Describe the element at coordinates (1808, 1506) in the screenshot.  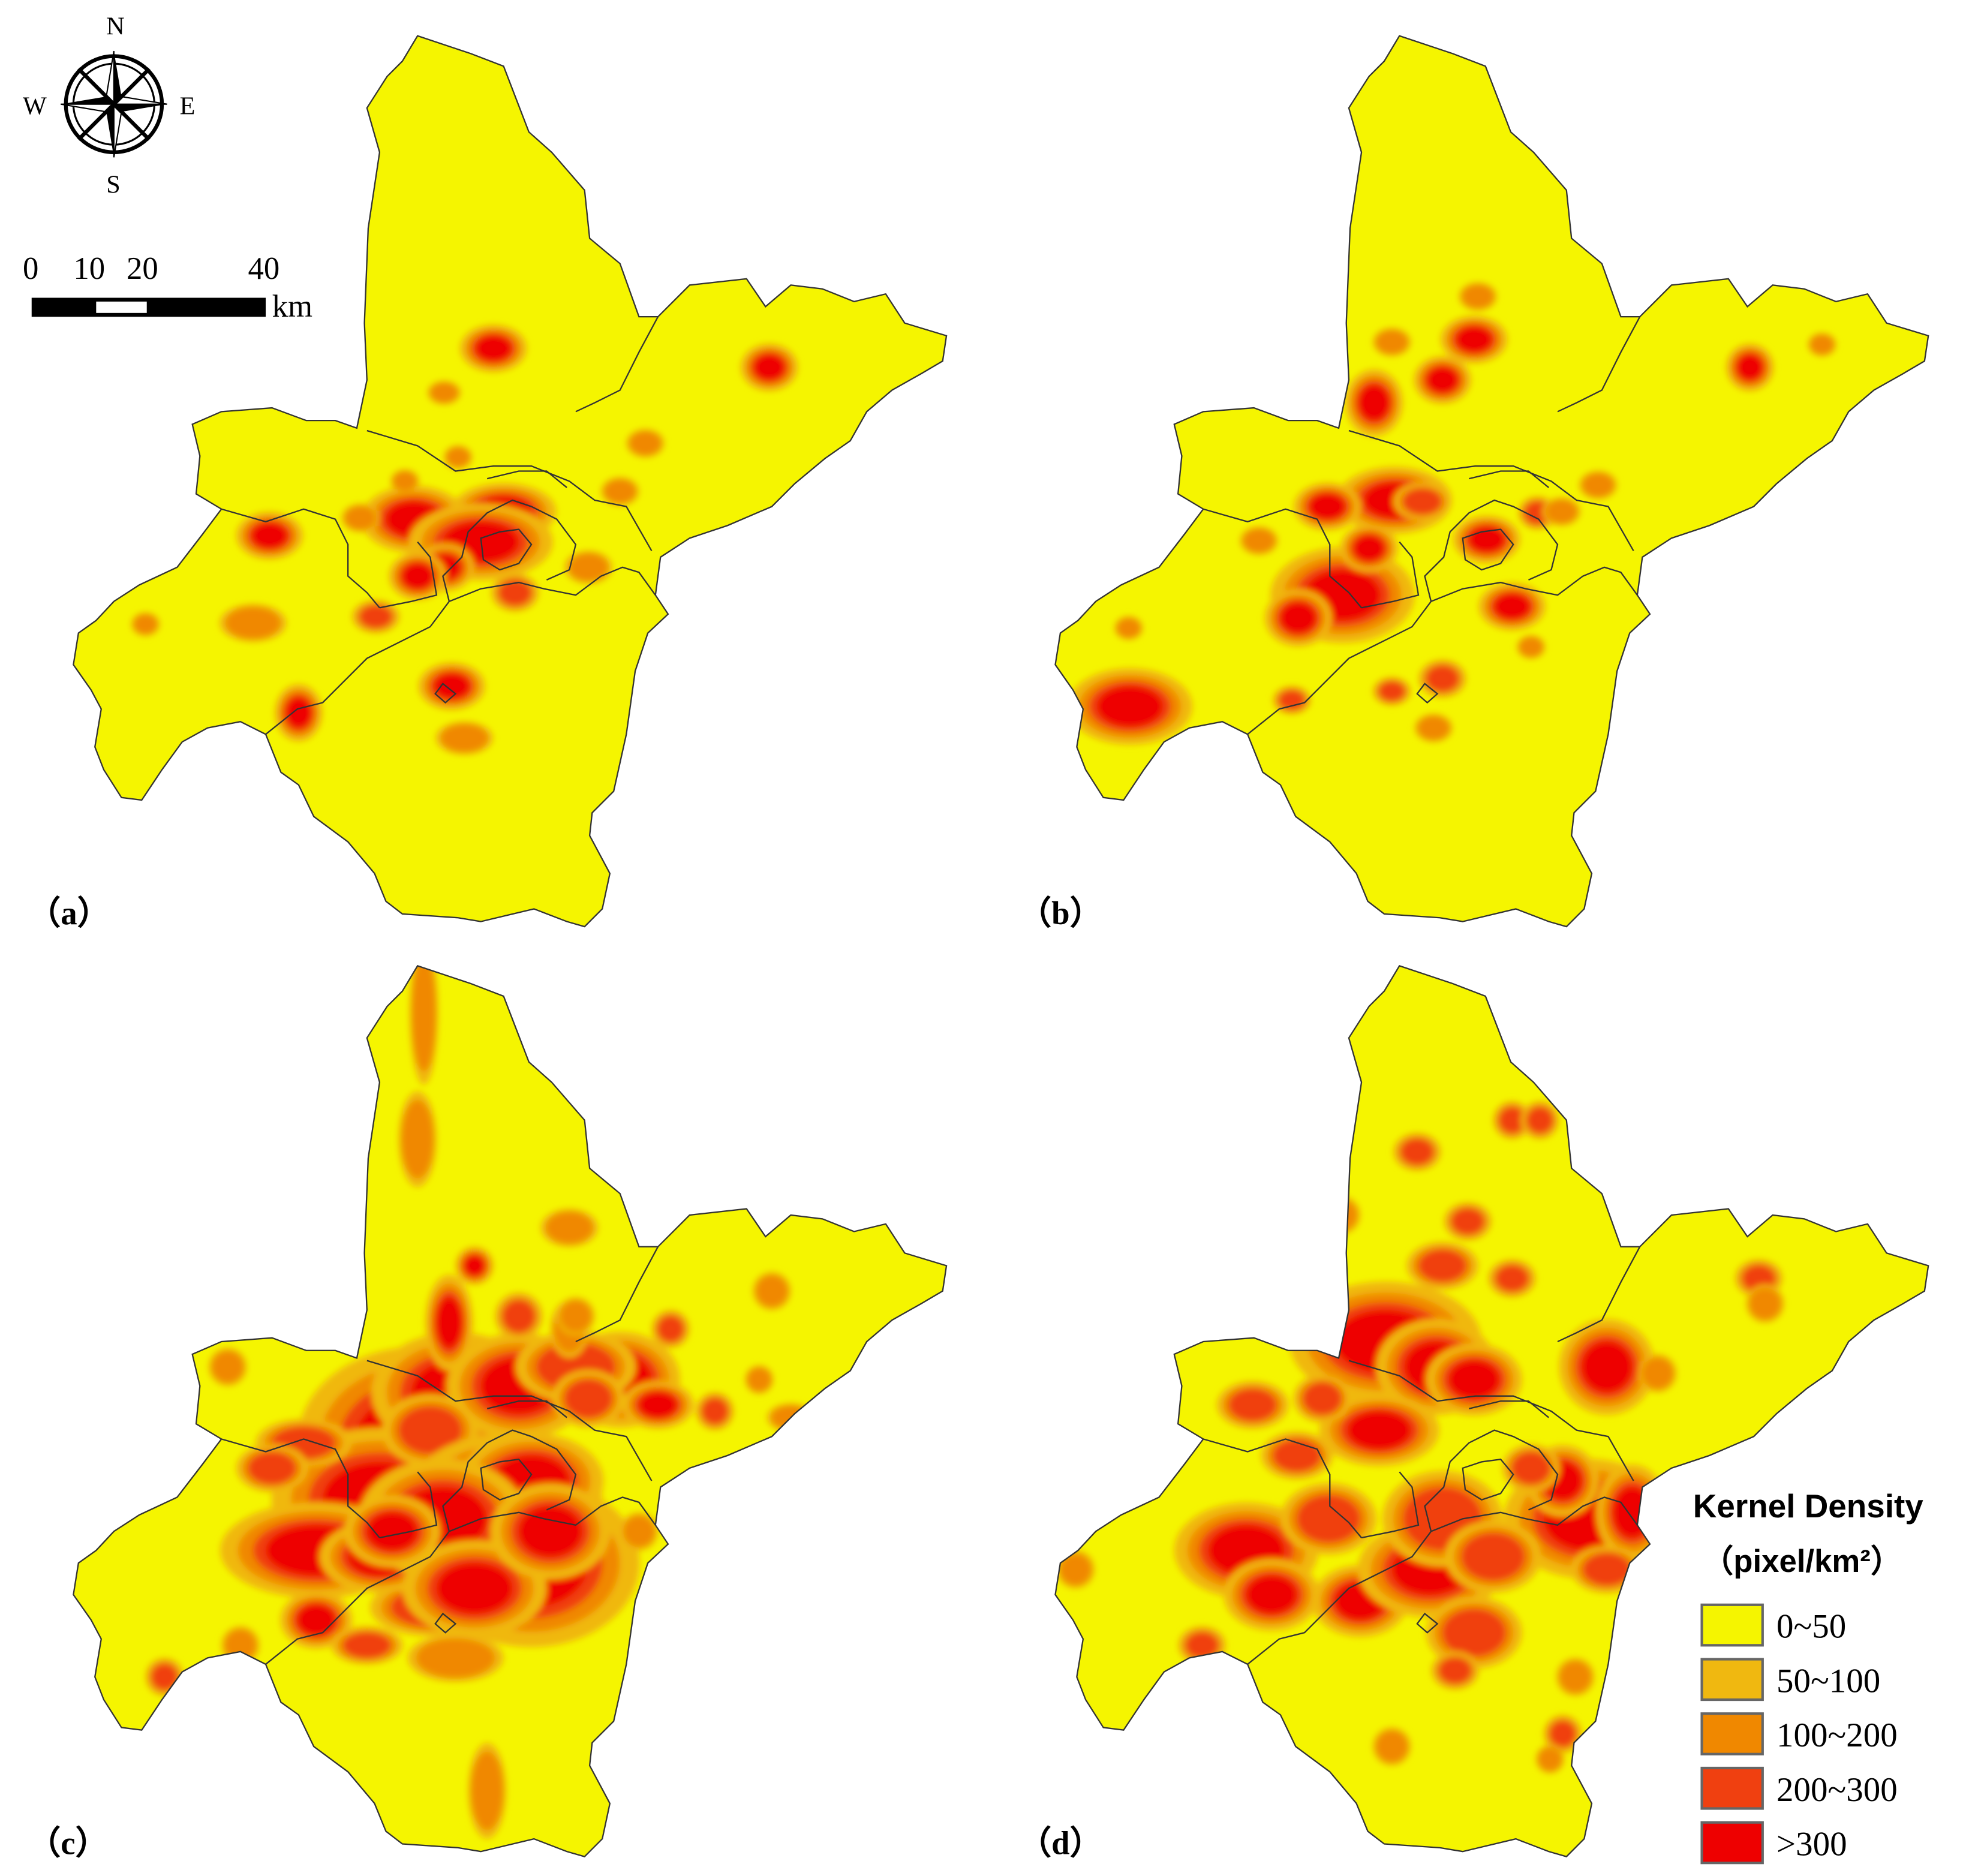
I see `legend-title: Kernel Density` at that location.